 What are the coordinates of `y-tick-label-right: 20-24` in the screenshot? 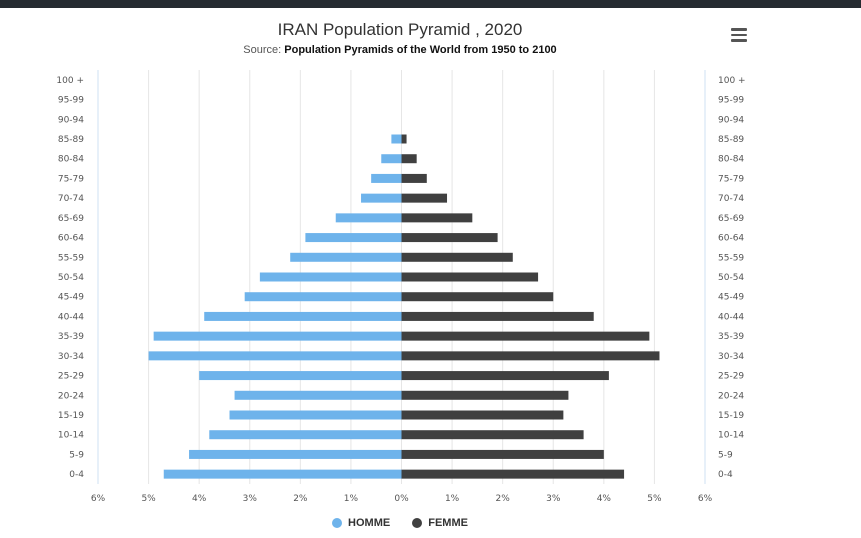 It's located at (731, 396).